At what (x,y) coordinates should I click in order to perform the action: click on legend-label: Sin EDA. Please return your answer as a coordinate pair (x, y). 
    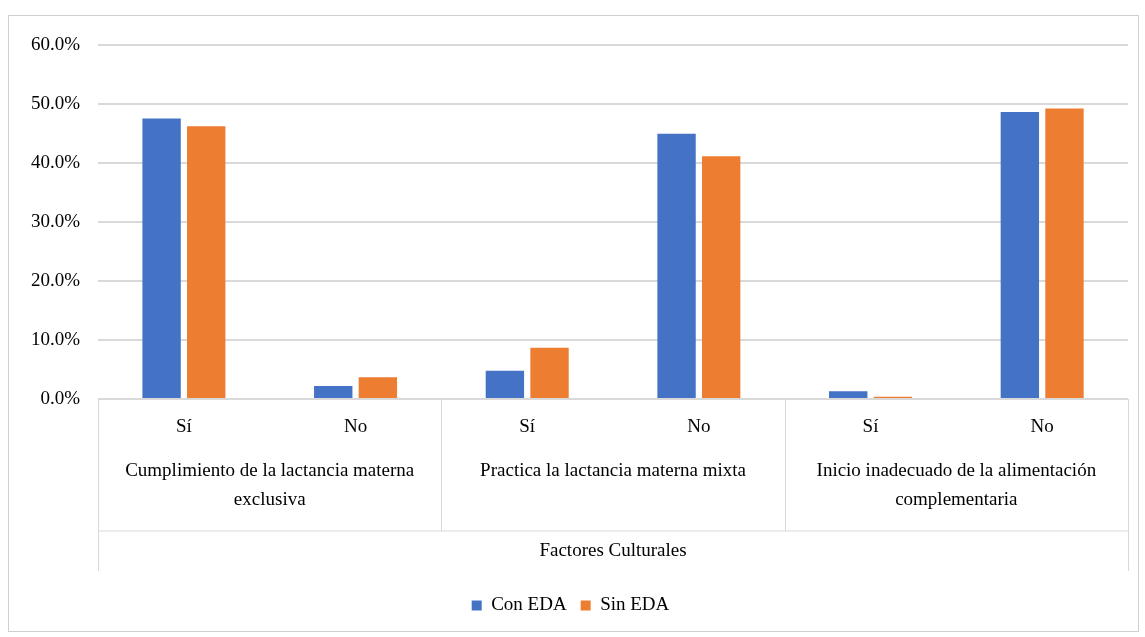
    Looking at the image, I should click on (635, 604).